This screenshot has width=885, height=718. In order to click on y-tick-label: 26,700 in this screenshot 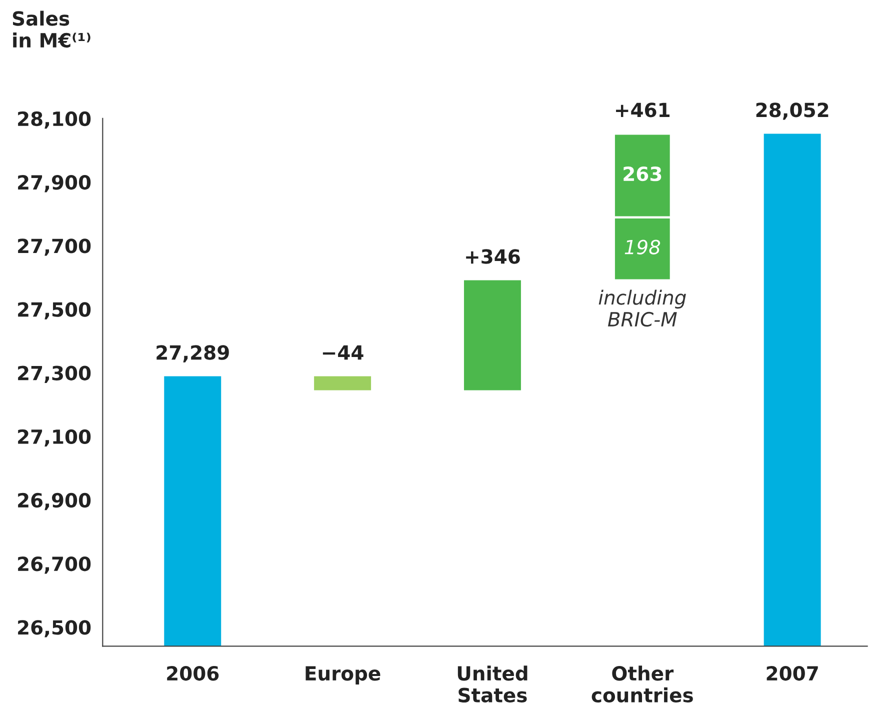, I will do `click(54, 565)`.